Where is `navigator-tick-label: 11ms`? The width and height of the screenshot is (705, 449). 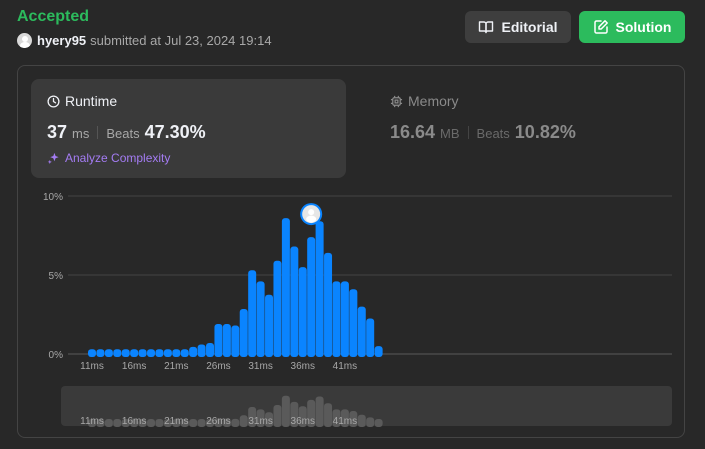
navigator-tick-label: 11ms is located at coordinates (92, 421).